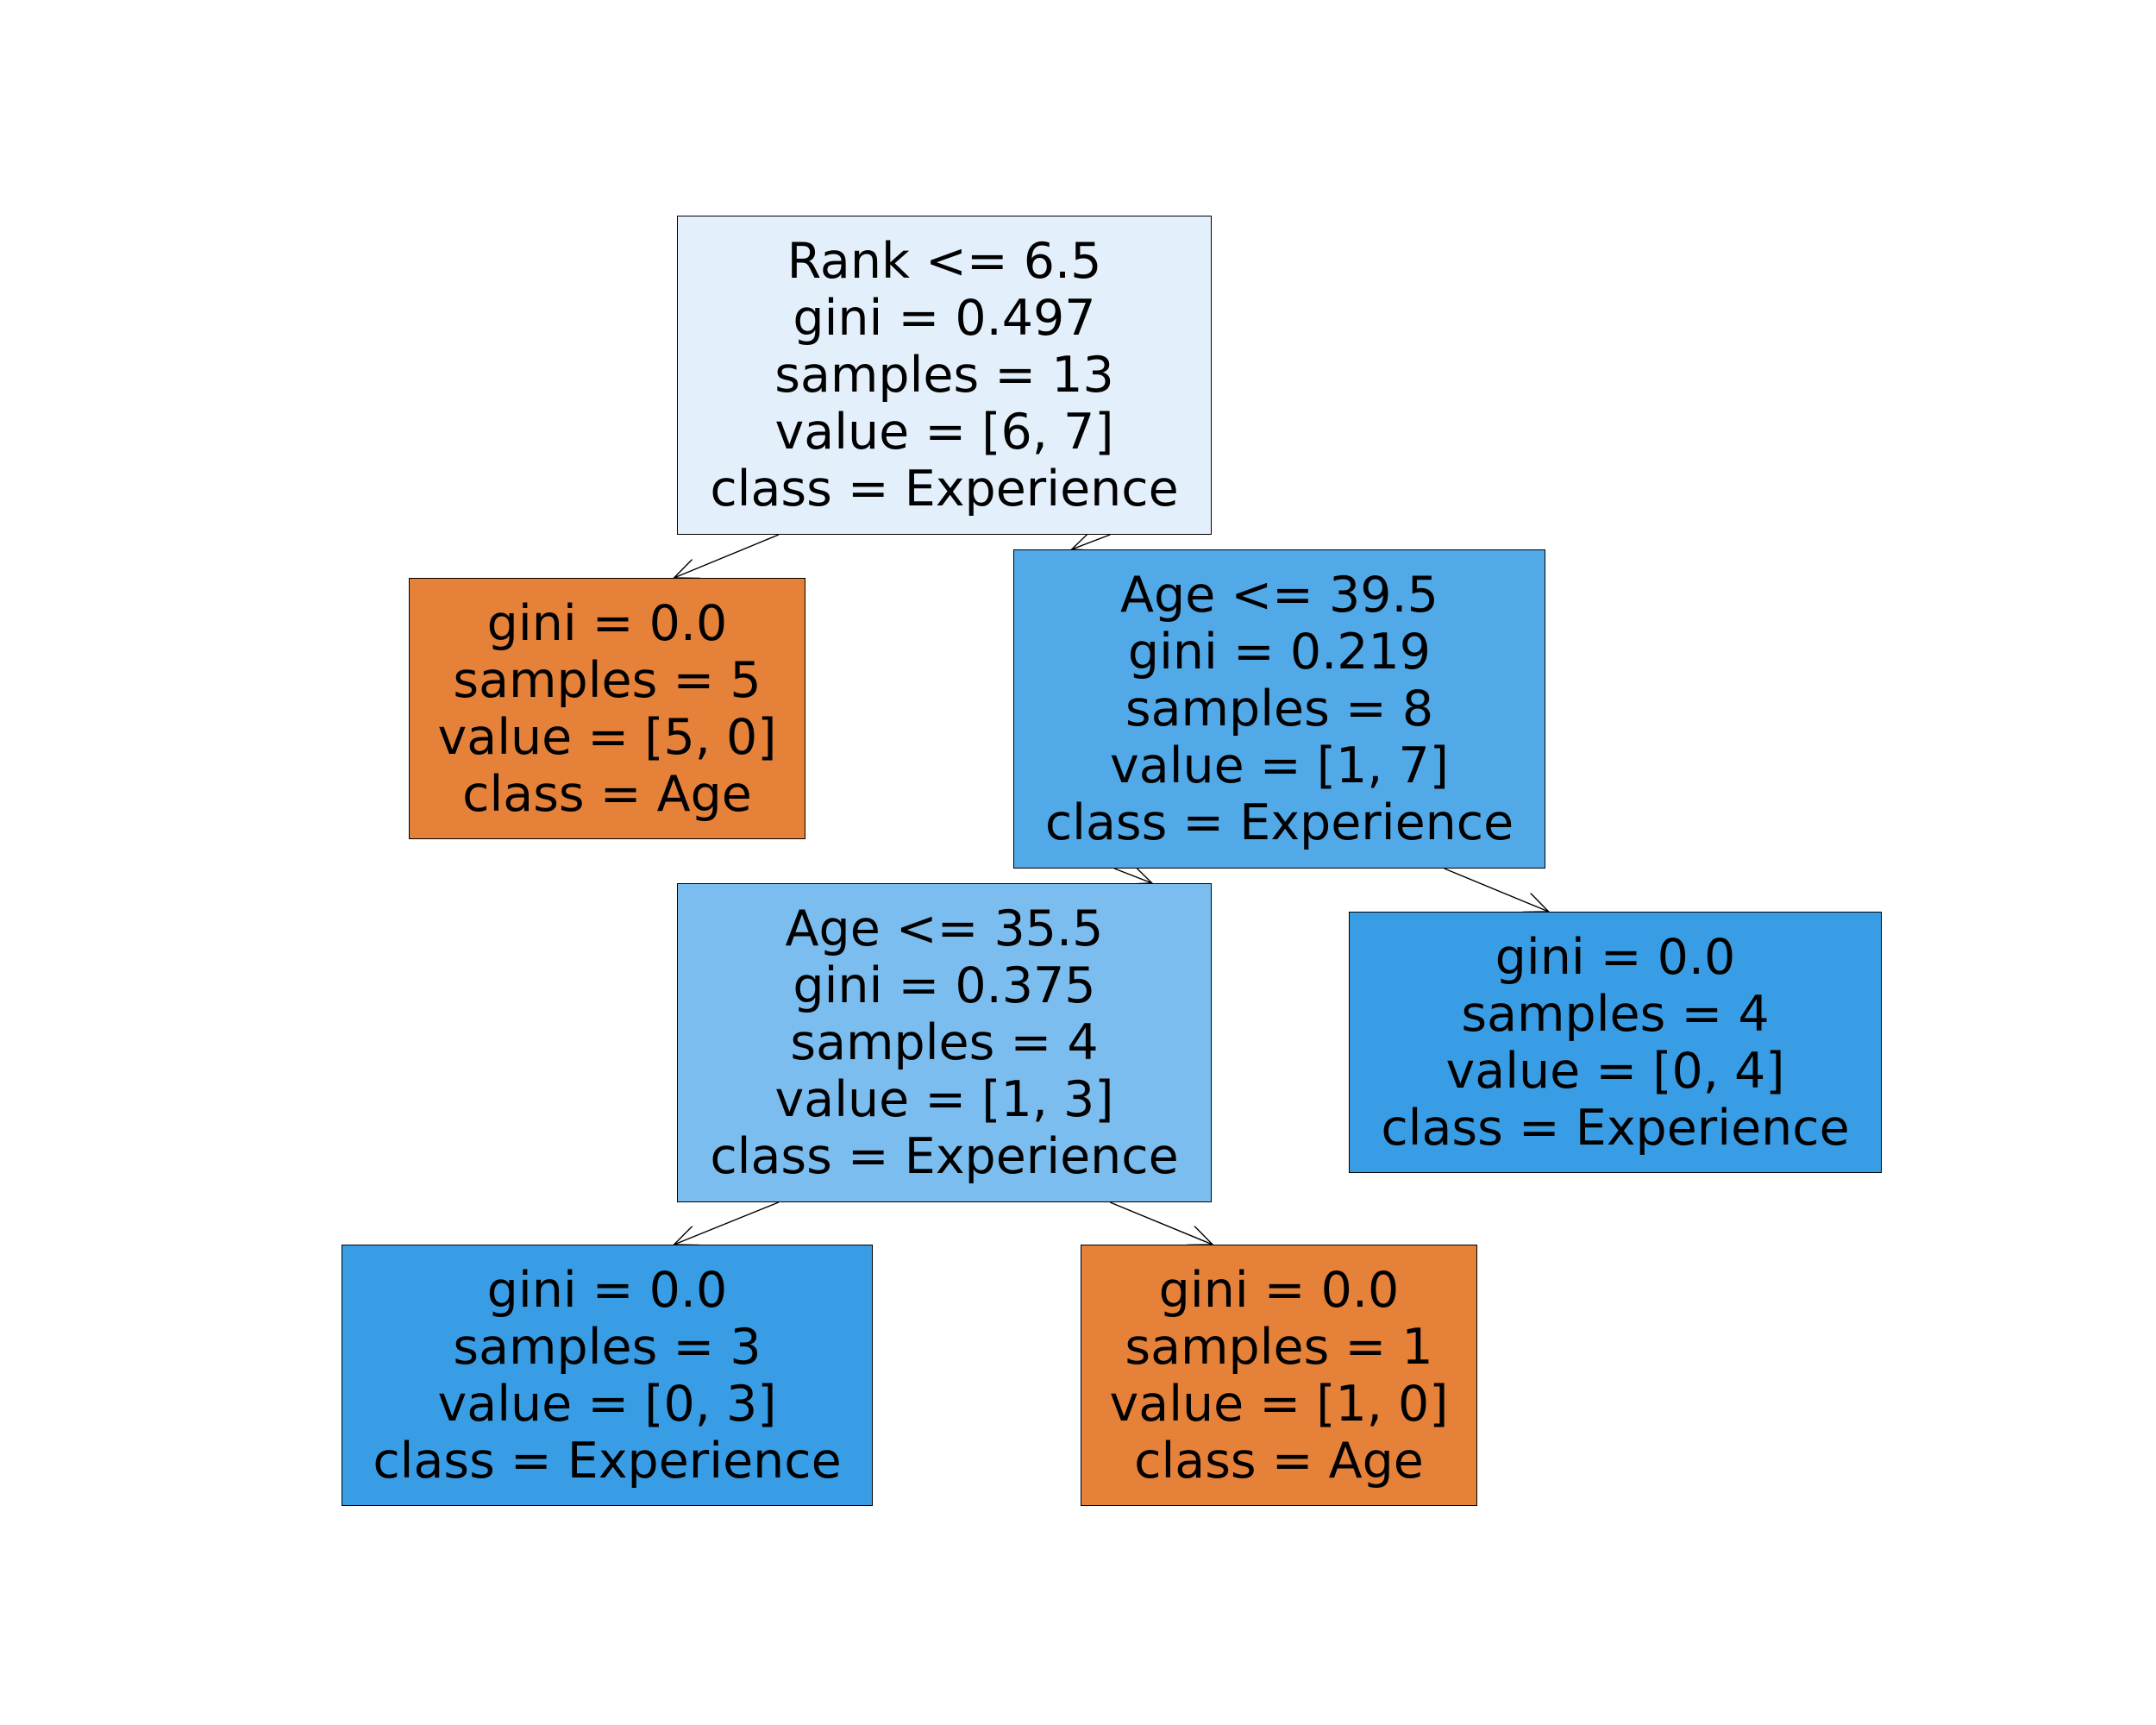 The height and width of the screenshot is (1725, 2156). I want to click on node-value-label: value = [1, 0], so click(1279, 1404).